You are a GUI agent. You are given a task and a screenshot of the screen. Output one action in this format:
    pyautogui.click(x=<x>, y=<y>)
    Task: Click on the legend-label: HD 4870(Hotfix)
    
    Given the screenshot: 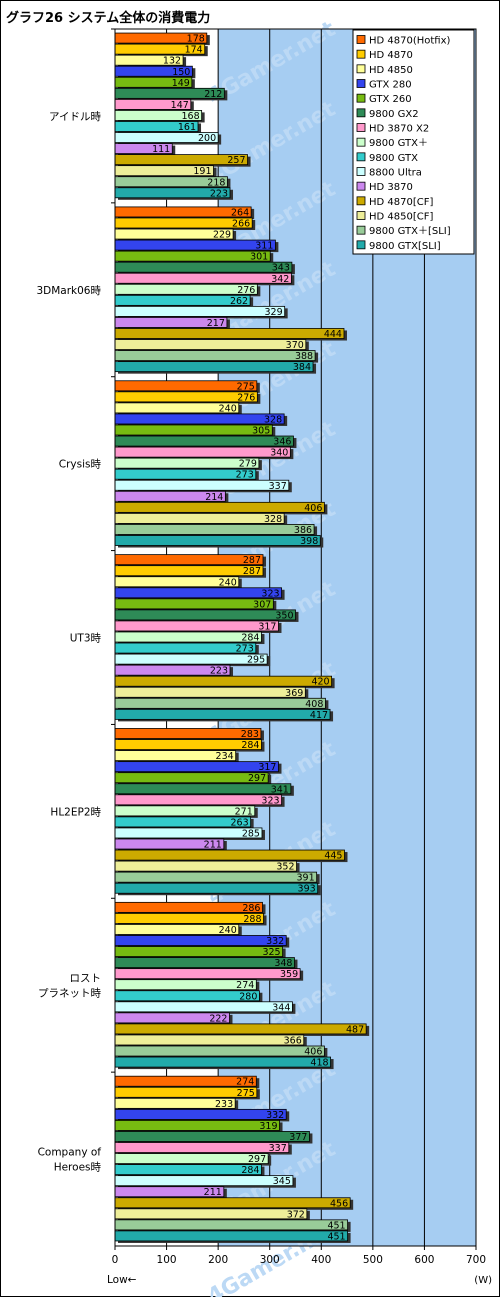 What is the action you would take?
    pyautogui.click(x=410, y=41)
    